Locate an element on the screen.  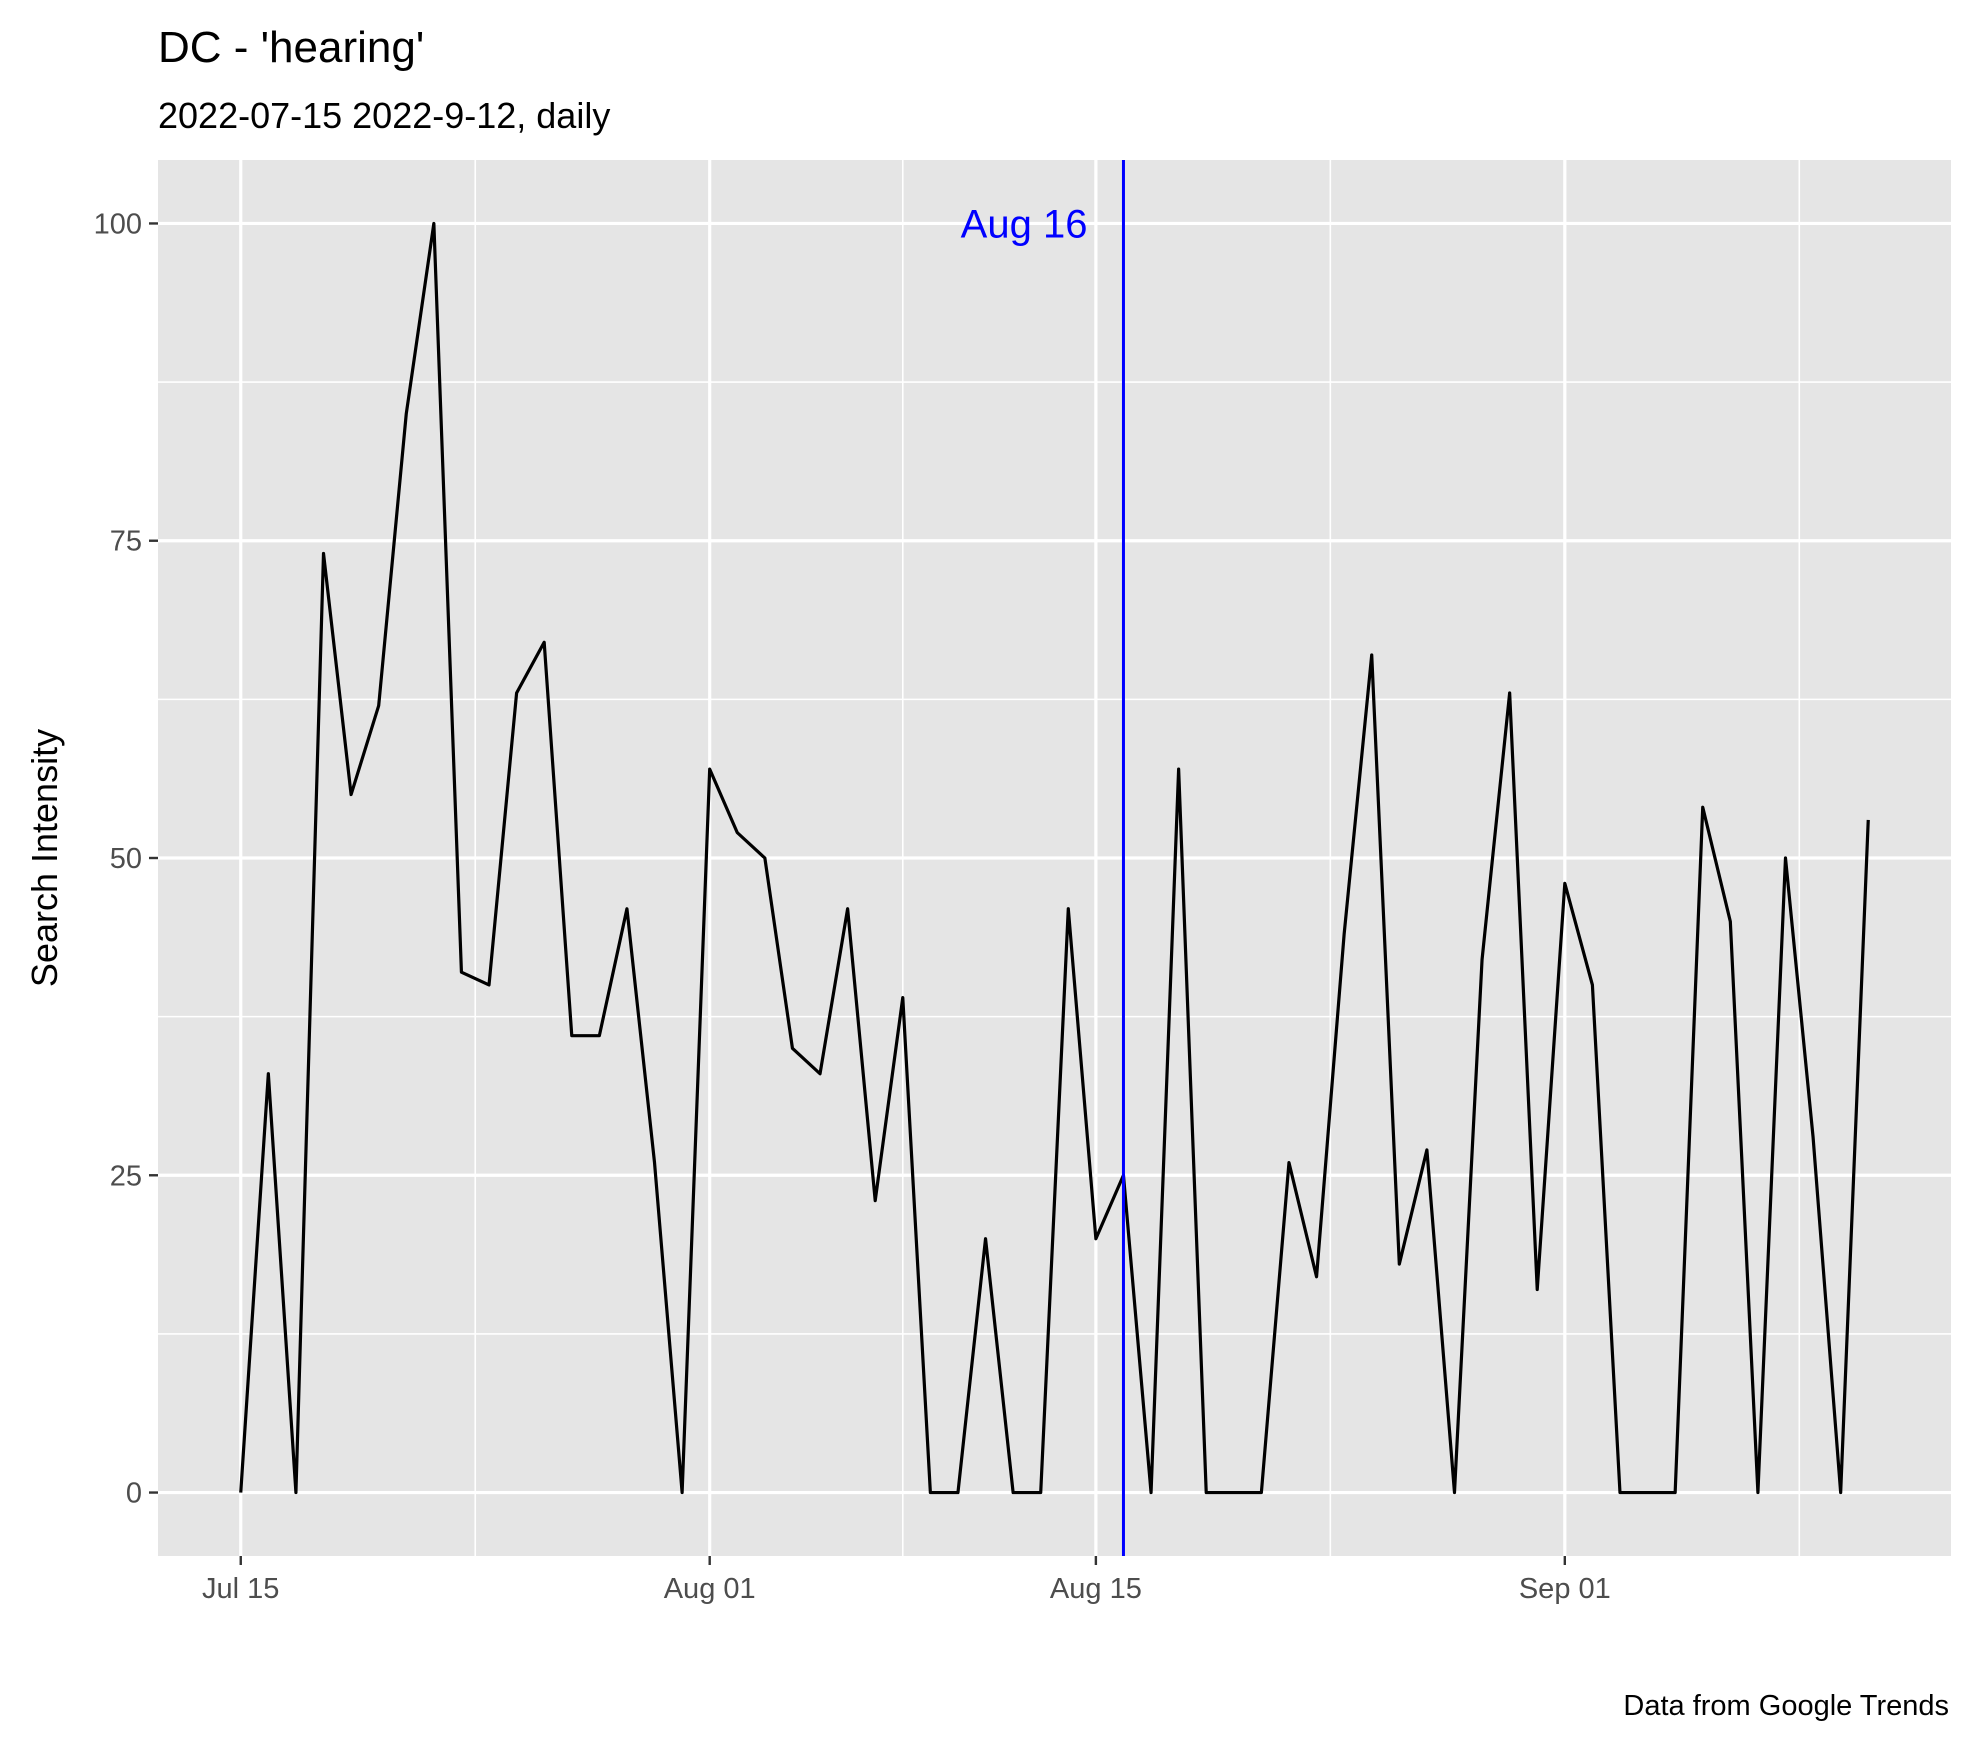
annotation-label: Aug 16 is located at coordinates (1024, 224).